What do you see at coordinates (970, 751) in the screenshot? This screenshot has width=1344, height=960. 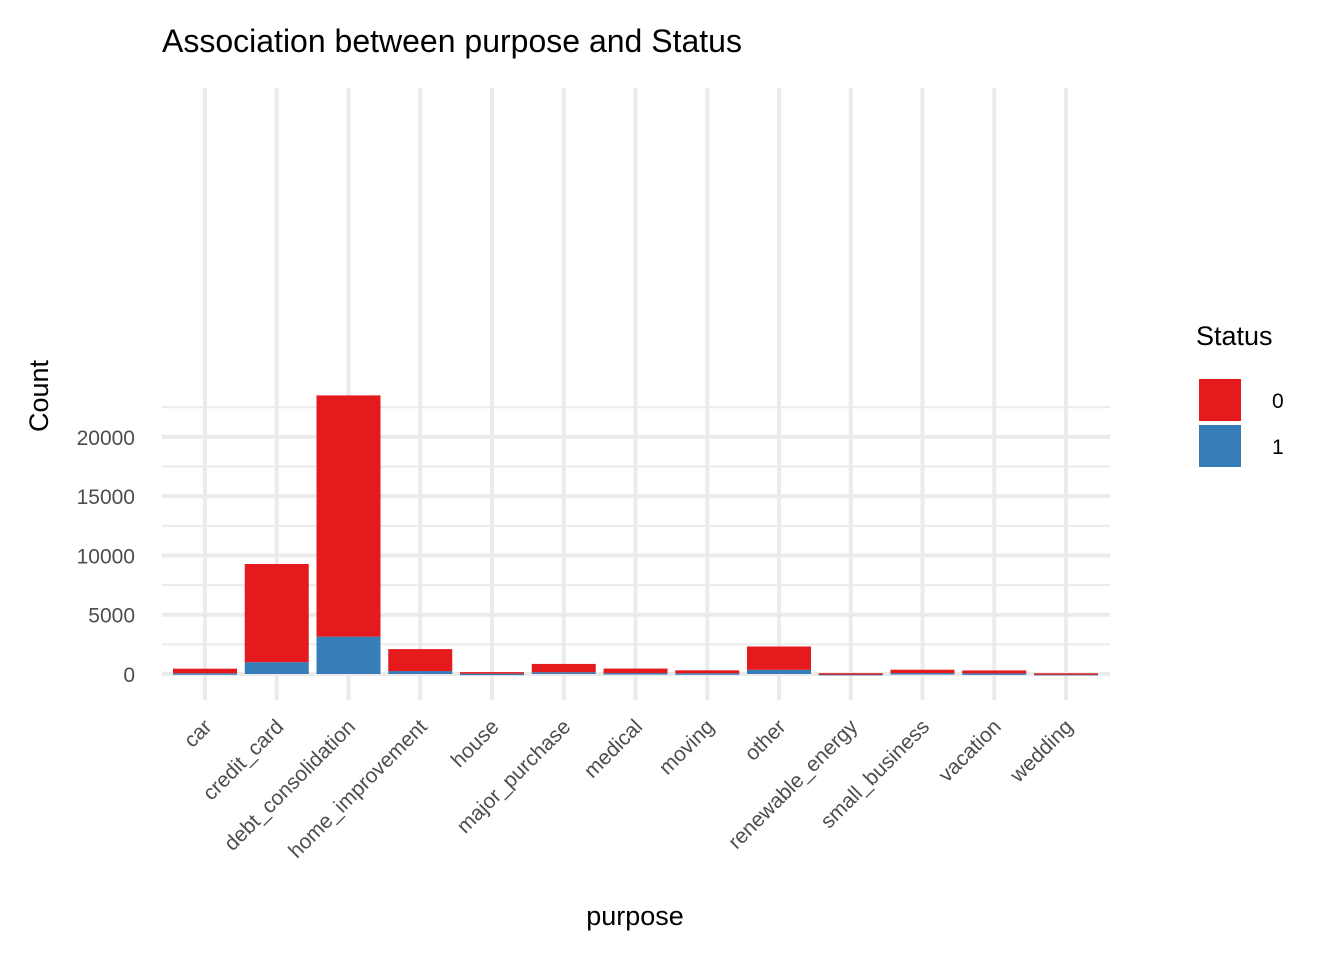 I see `x-tick-label: vacation` at bounding box center [970, 751].